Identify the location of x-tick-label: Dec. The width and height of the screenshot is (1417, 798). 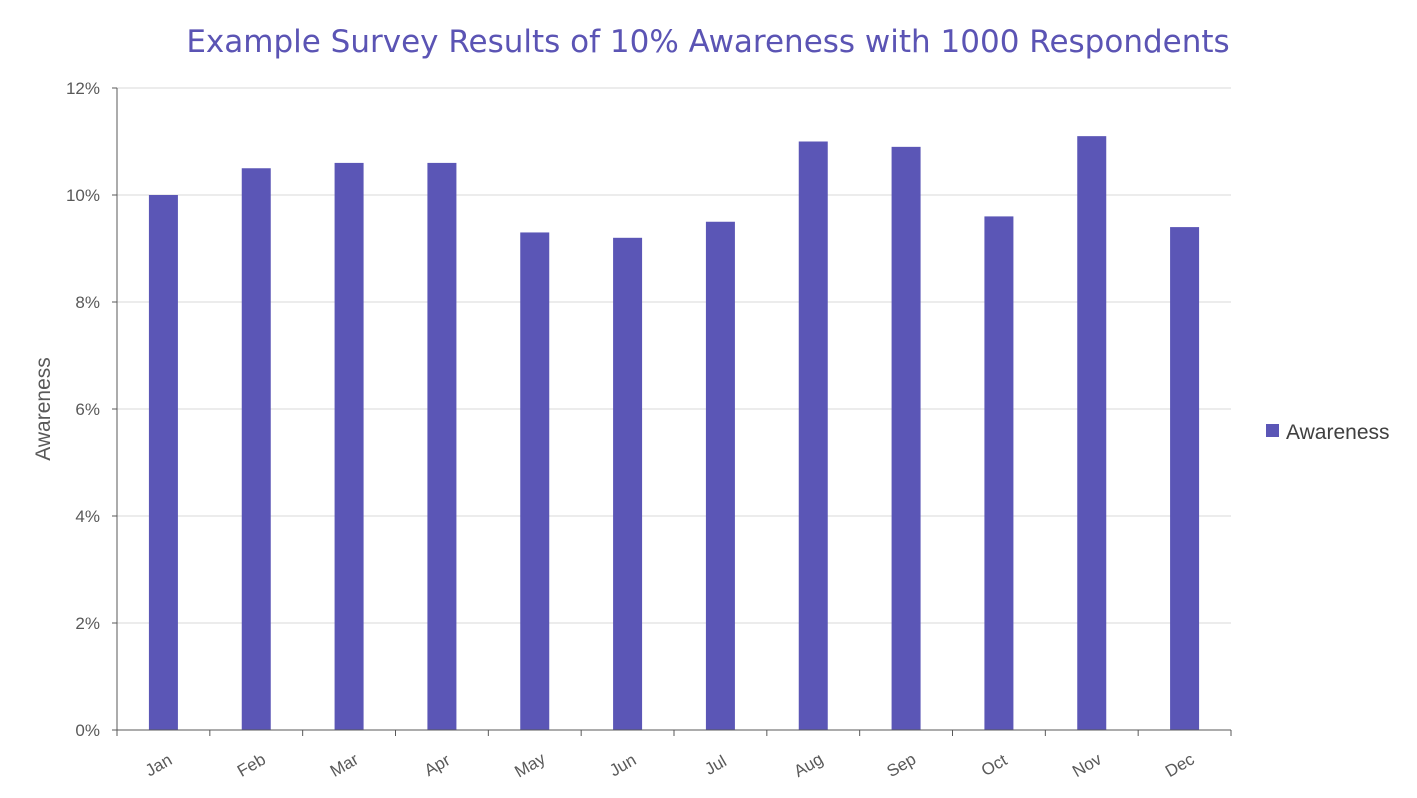
(1180, 765).